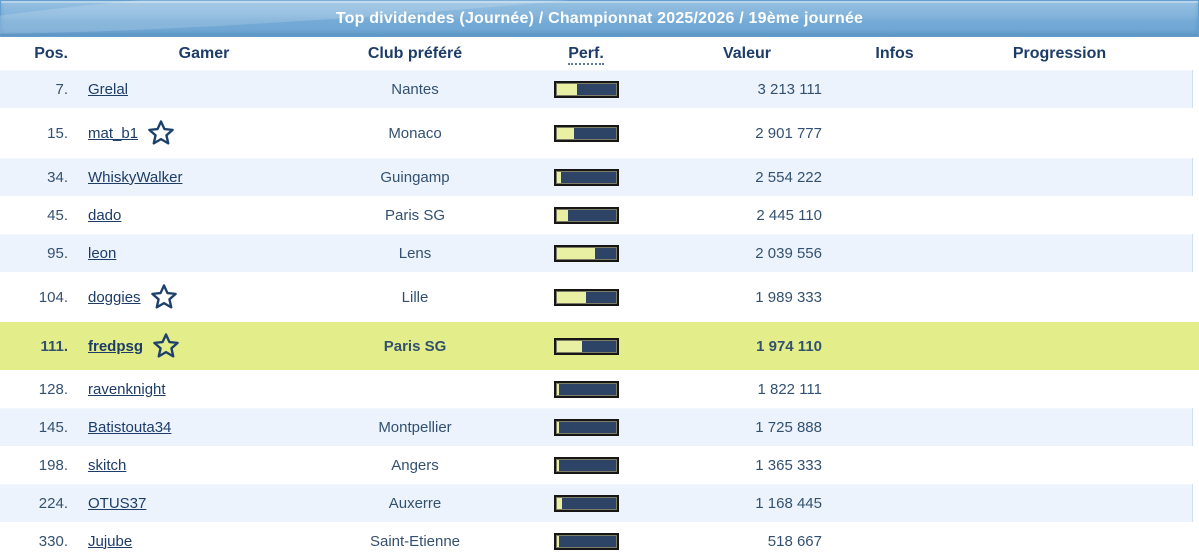 This screenshot has height=559, width=1199. I want to click on value-cell: 1 822 111, so click(789, 389).